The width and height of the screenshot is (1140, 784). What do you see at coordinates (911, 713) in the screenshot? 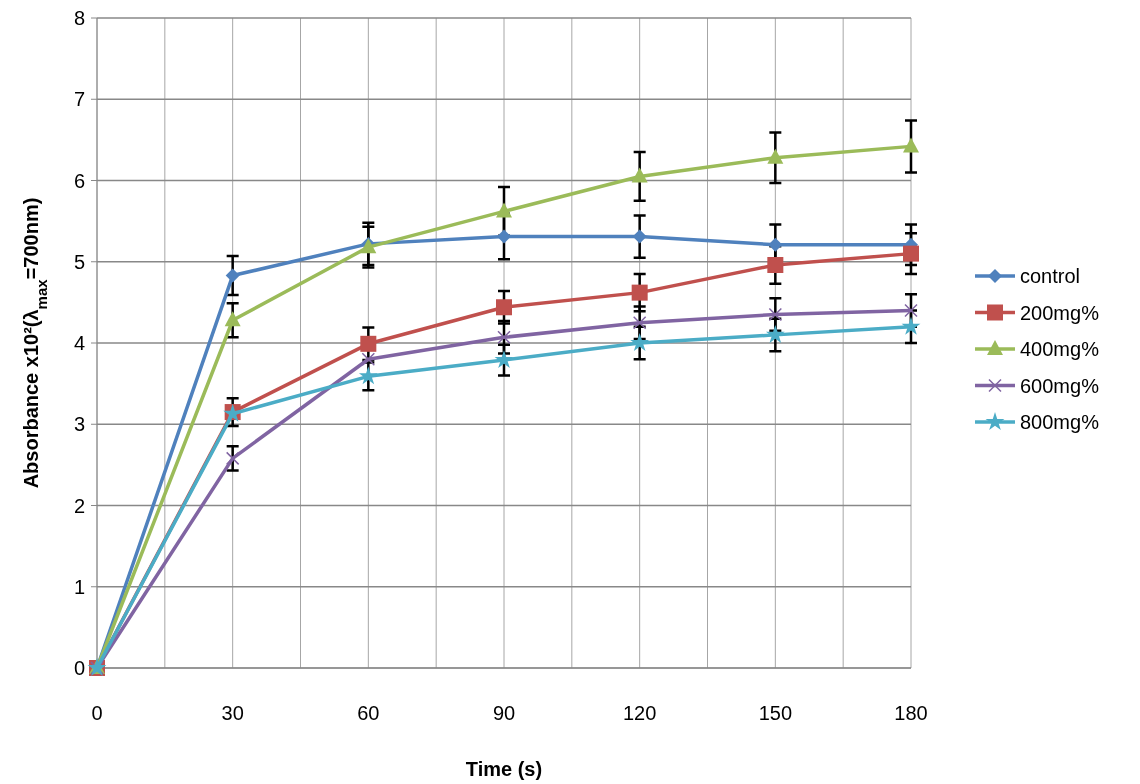
I see `x-tick-label: 180` at bounding box center [911, 713].